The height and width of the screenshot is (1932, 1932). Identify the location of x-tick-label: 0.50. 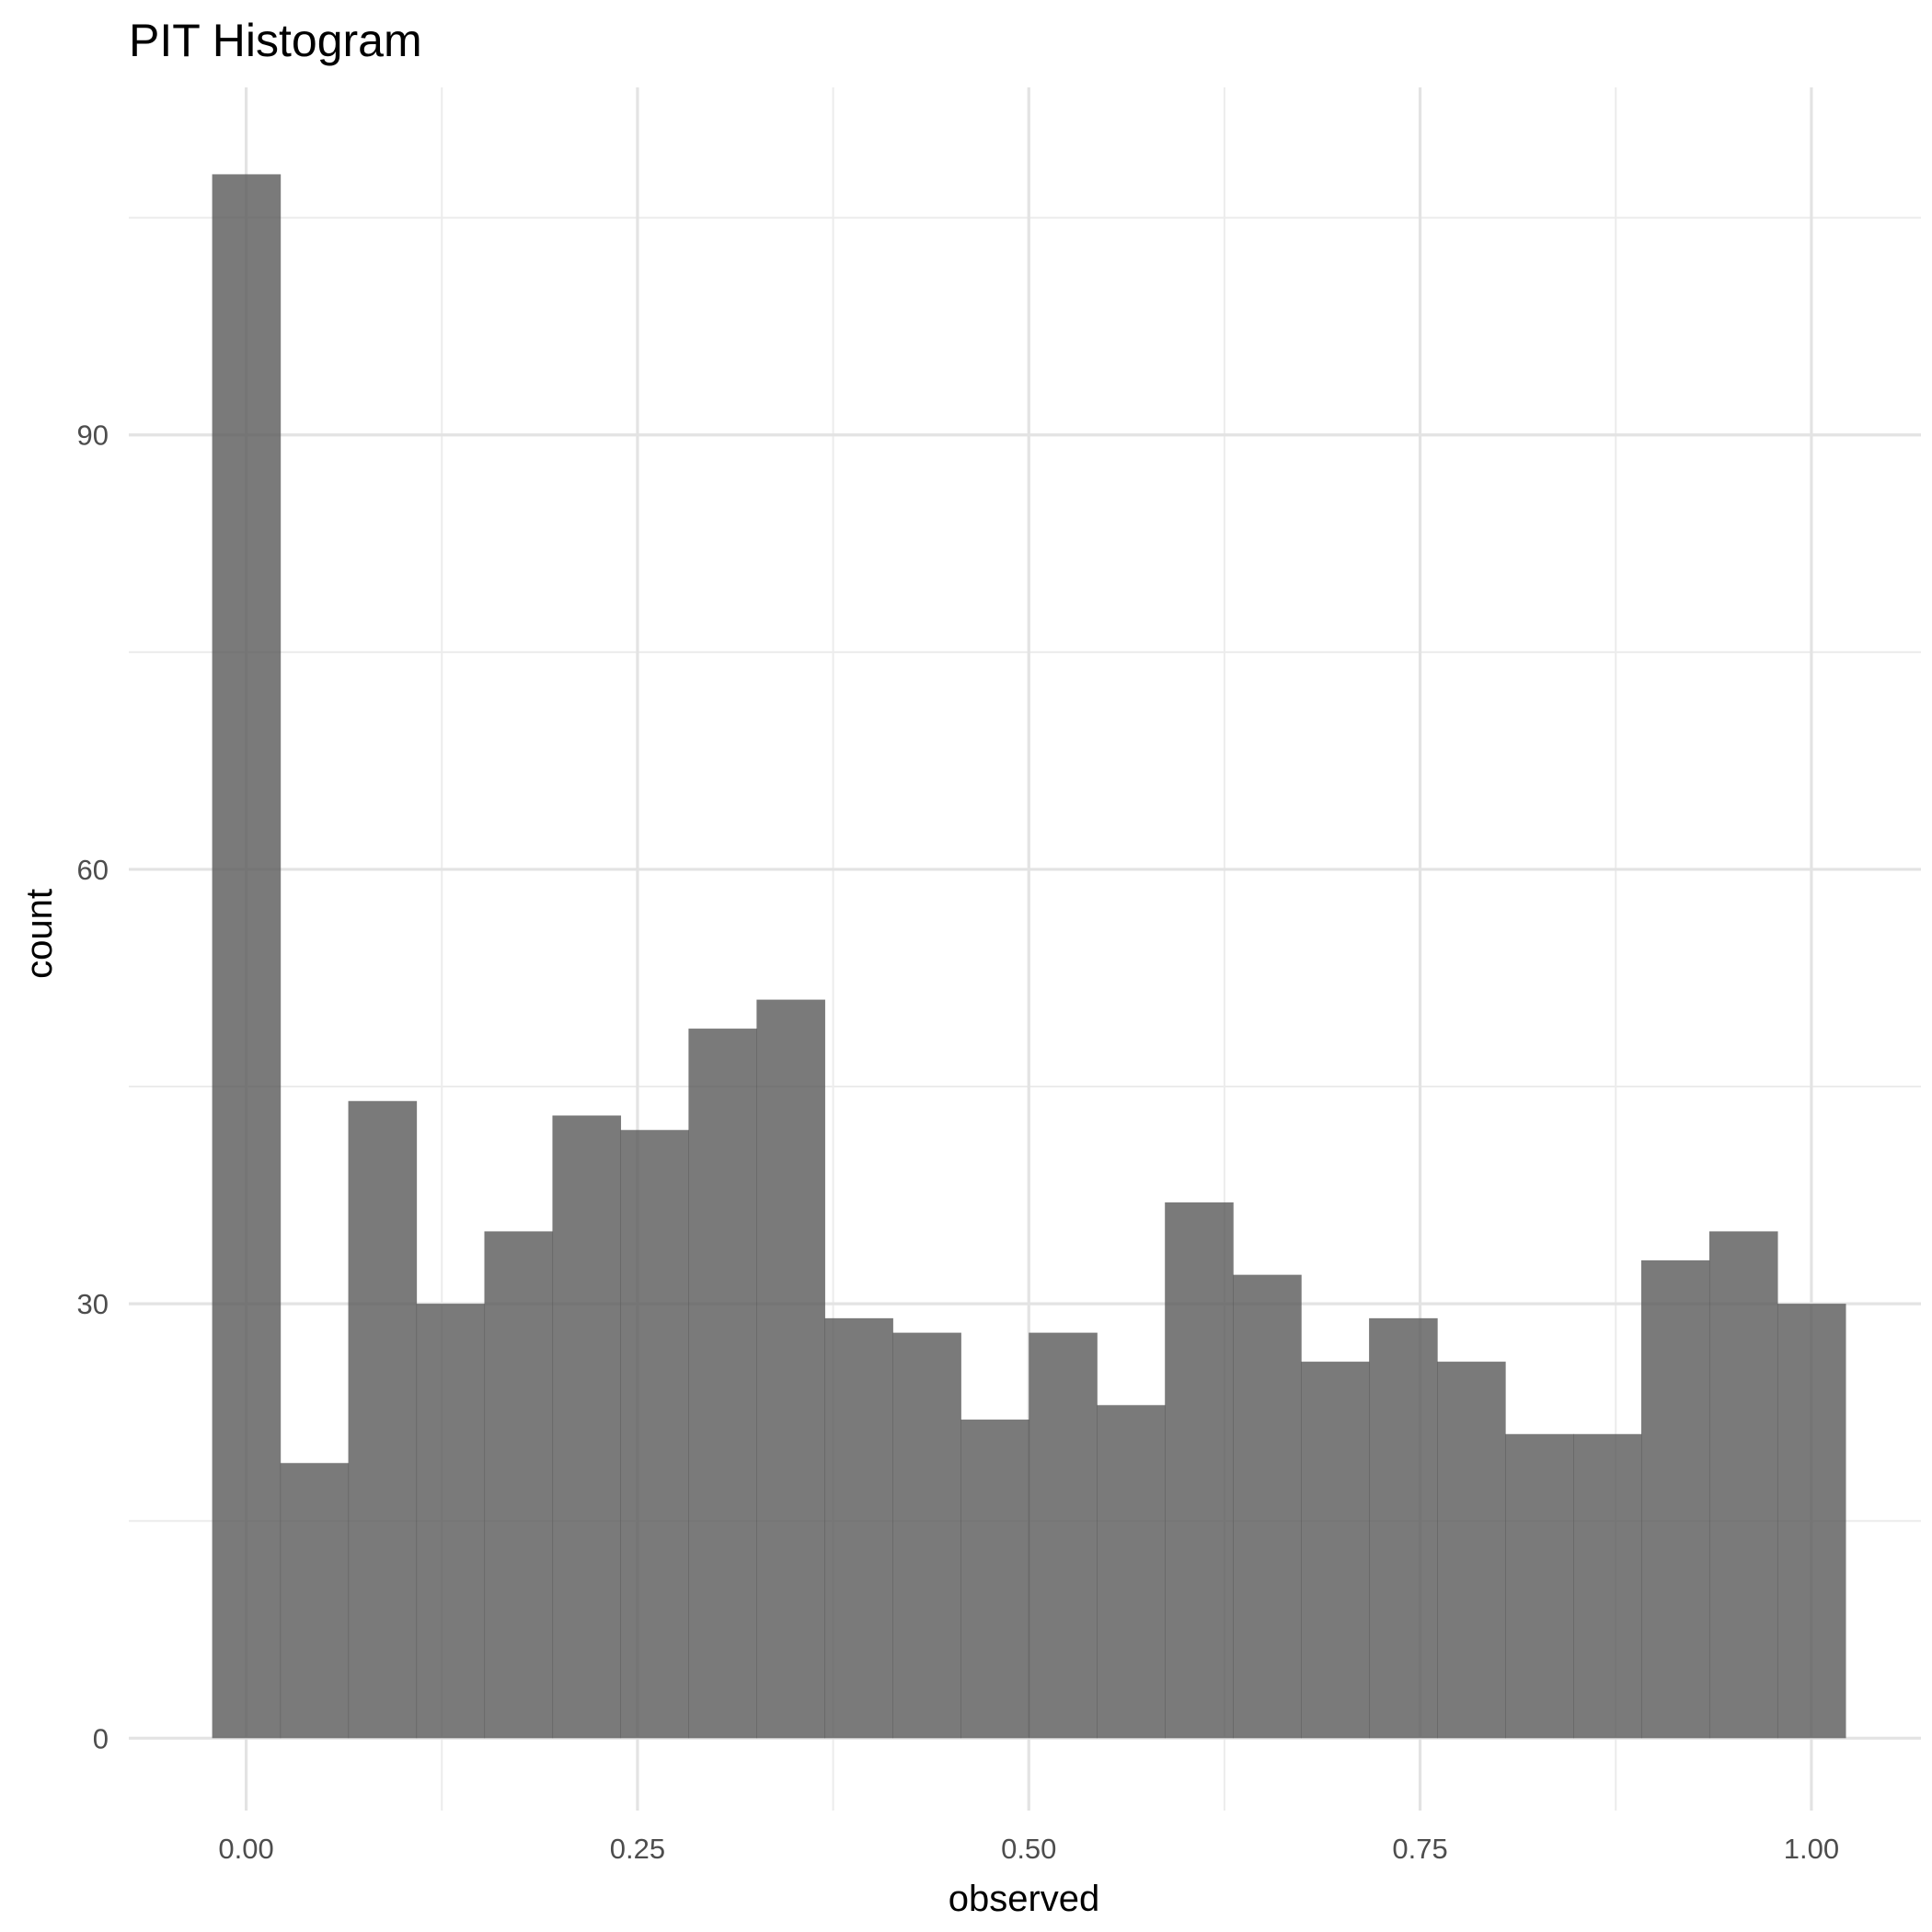
(1028, 1849).